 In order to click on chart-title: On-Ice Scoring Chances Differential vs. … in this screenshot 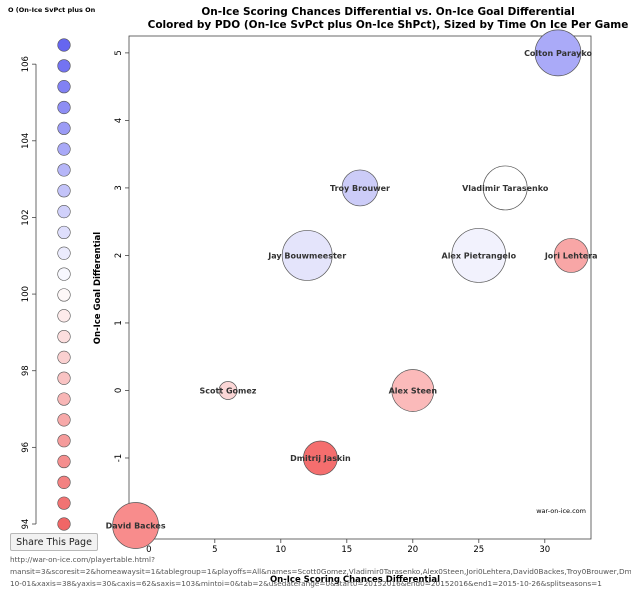, I will do `click(387, 12)`.